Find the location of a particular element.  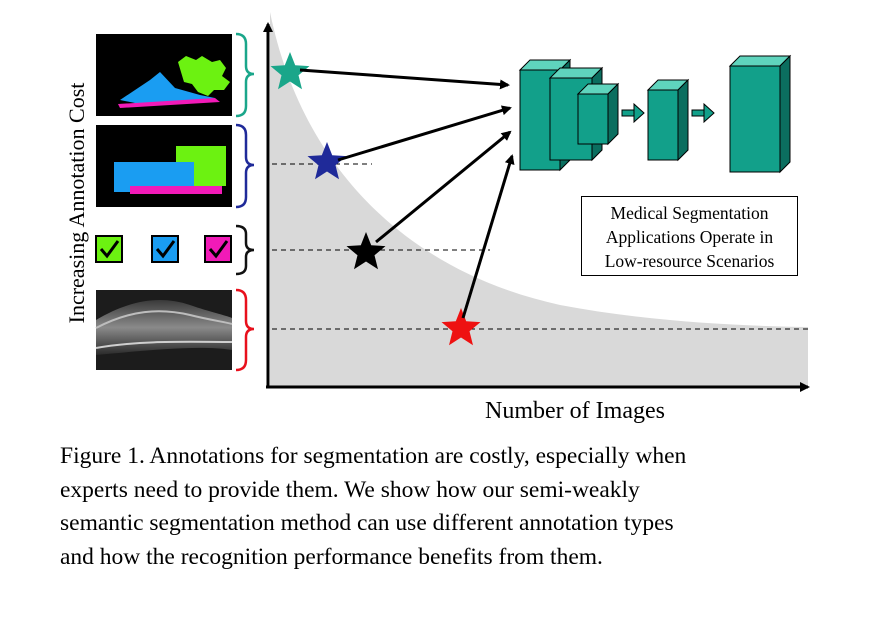

thumbnail-dense-mask is located at coordinates (164, 75).